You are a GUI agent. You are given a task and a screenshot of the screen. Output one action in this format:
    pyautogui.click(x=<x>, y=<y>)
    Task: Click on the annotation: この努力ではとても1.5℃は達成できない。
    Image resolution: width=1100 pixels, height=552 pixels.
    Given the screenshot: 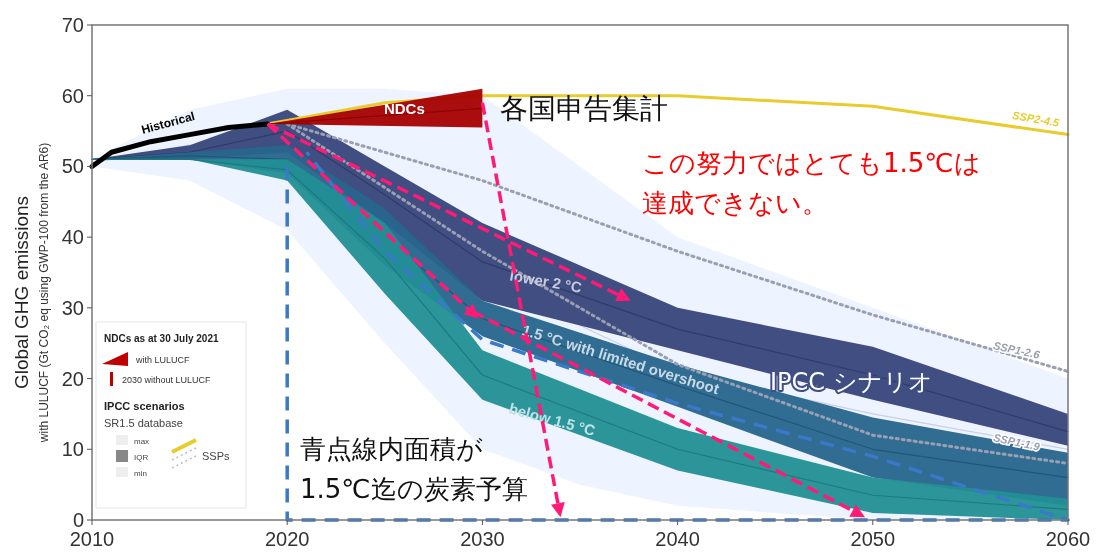 What is the action you would take?
    pyautogui.click(x=811, y=183)
    